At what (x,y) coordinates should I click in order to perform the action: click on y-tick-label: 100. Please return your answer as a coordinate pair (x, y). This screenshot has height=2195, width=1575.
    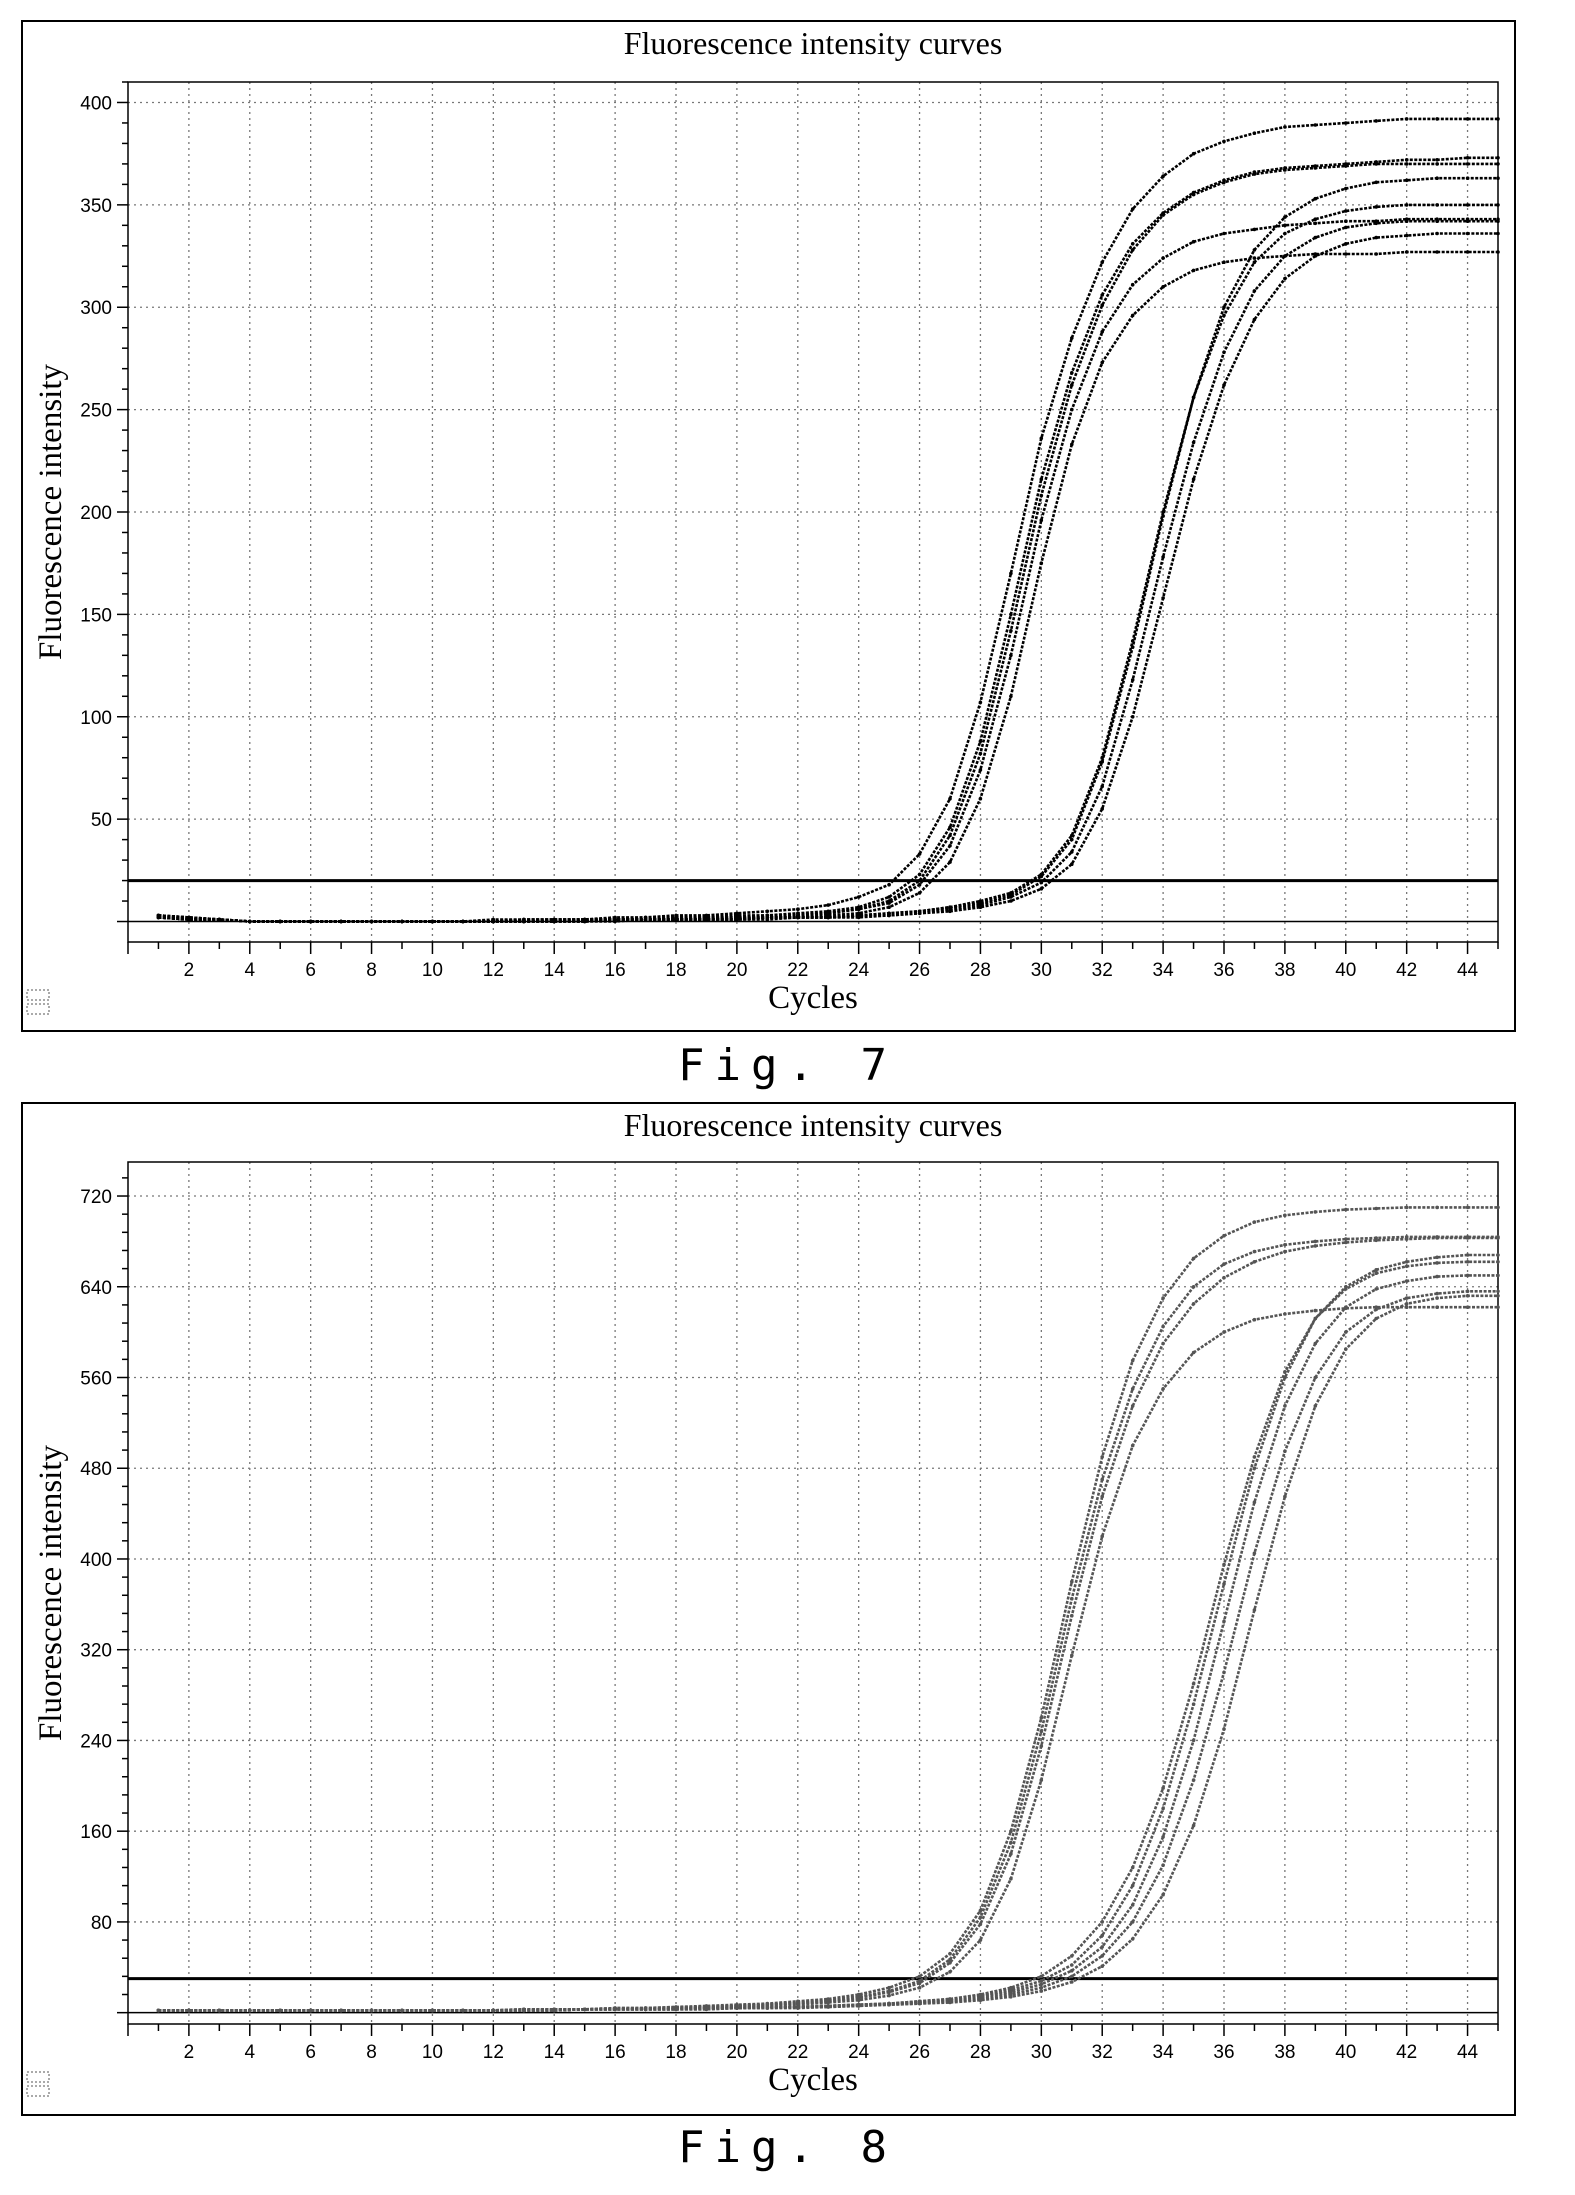
    Looking at the image, I should click on (96, 718).